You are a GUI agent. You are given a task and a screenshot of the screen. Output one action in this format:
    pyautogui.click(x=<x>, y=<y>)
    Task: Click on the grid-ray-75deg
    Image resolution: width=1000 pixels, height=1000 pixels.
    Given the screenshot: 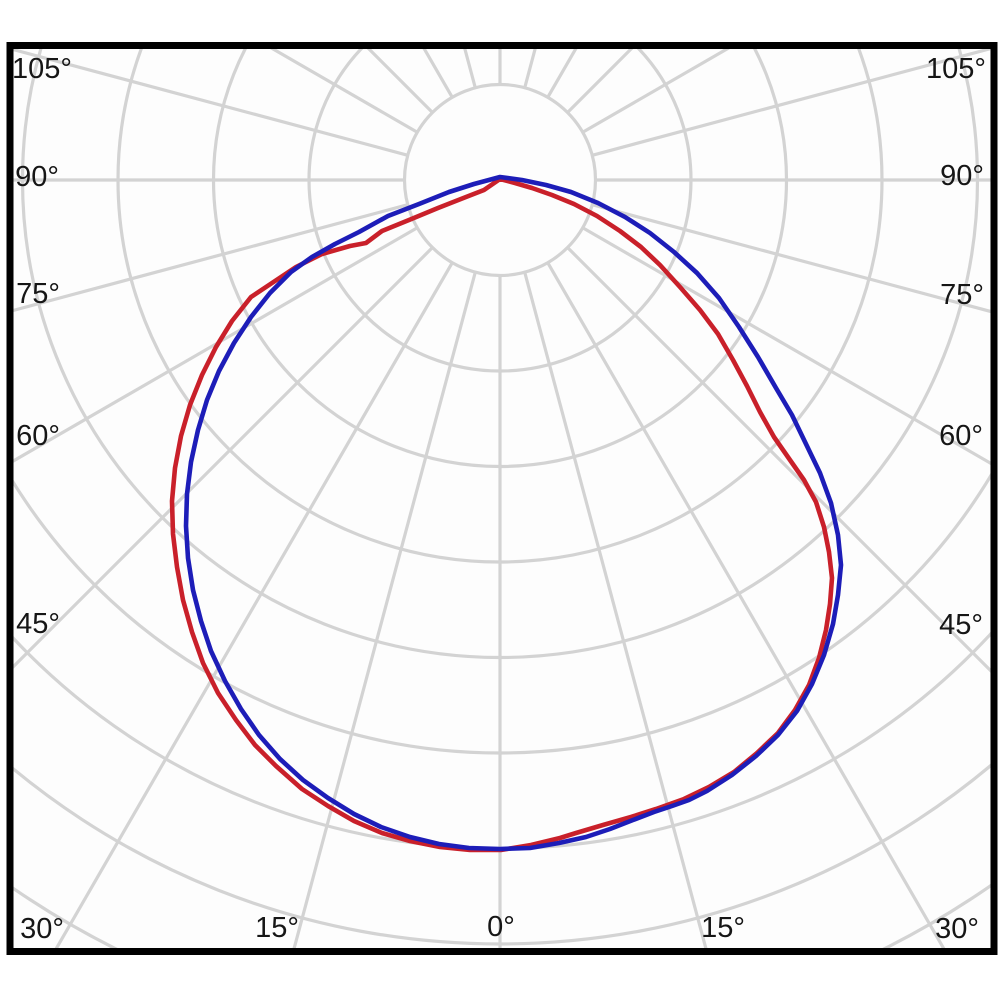 What is the action you would take?
    pyautogui.click(x=791, y=258)
    